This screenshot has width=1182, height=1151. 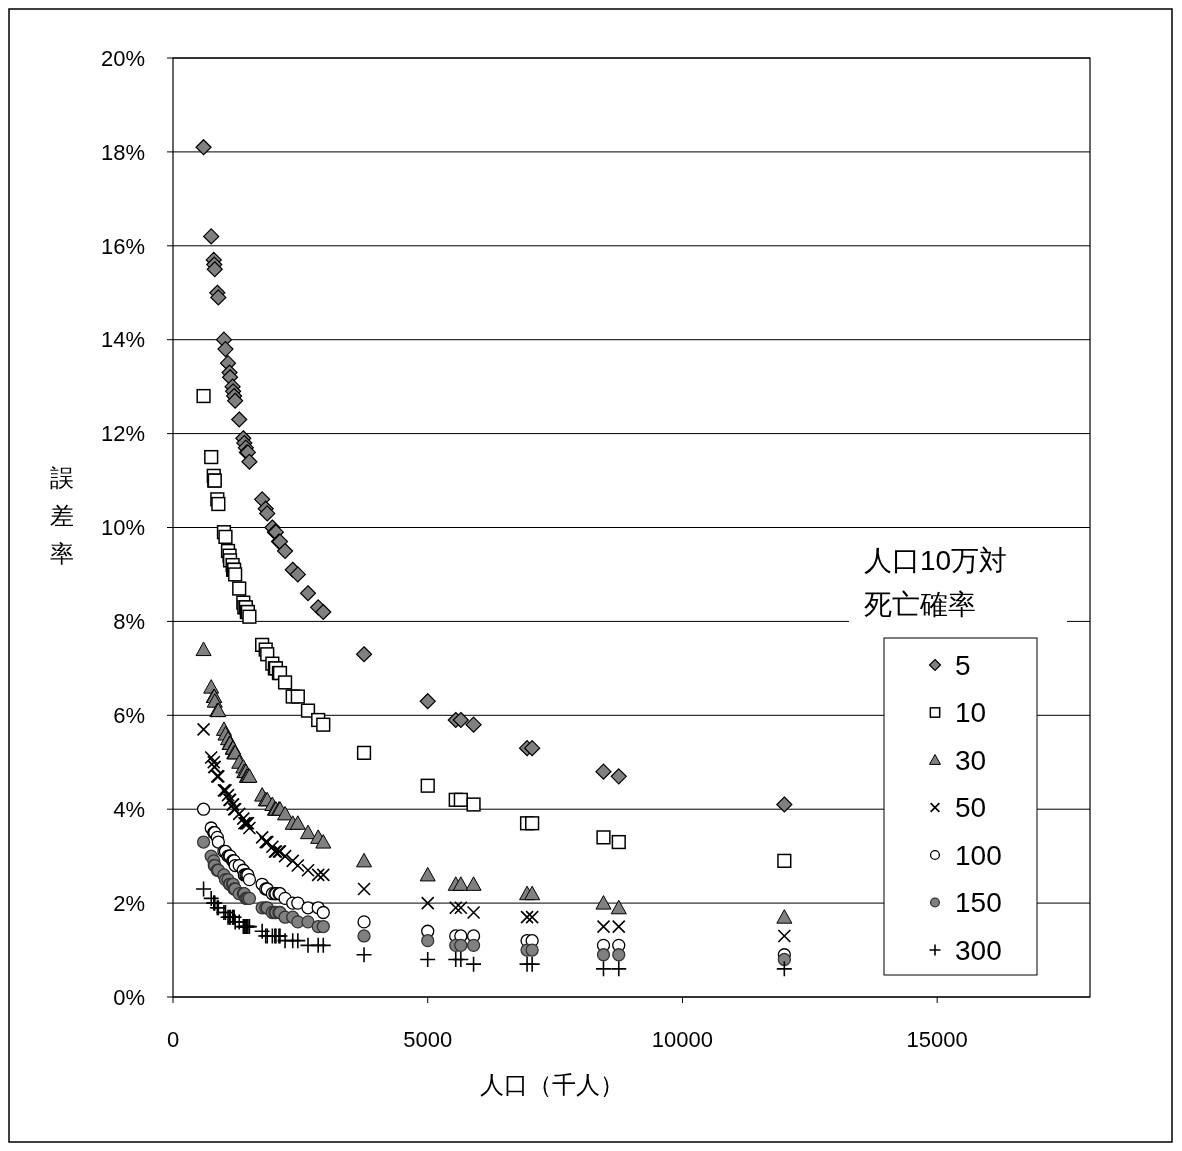 What do you see at coordinates (122, 434) in the screenshot?
I see `y-tick-label: 12%` at bounding box center [122, 434].